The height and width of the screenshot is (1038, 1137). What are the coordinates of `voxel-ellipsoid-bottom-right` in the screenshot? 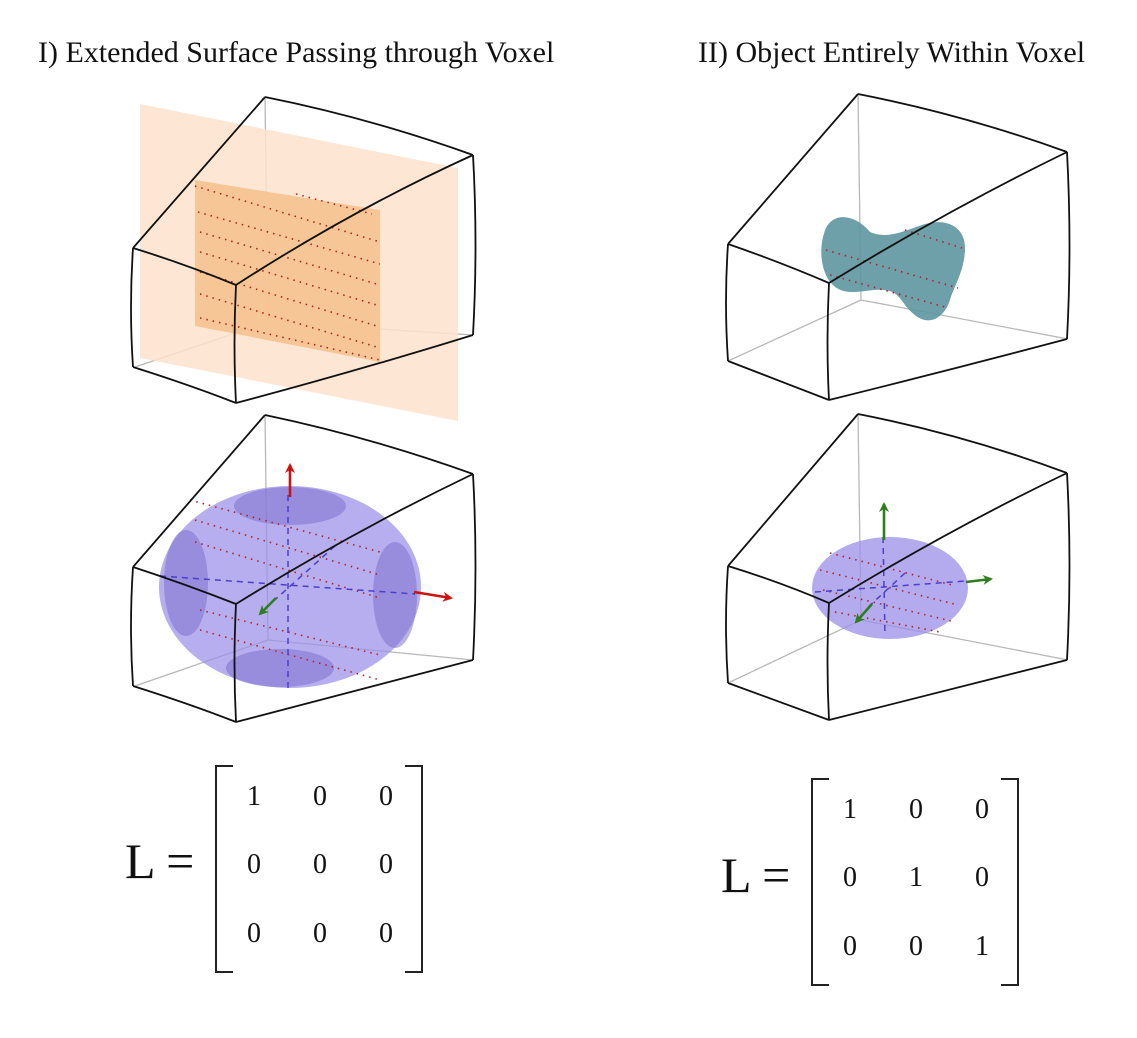 It's located at (898, 567).